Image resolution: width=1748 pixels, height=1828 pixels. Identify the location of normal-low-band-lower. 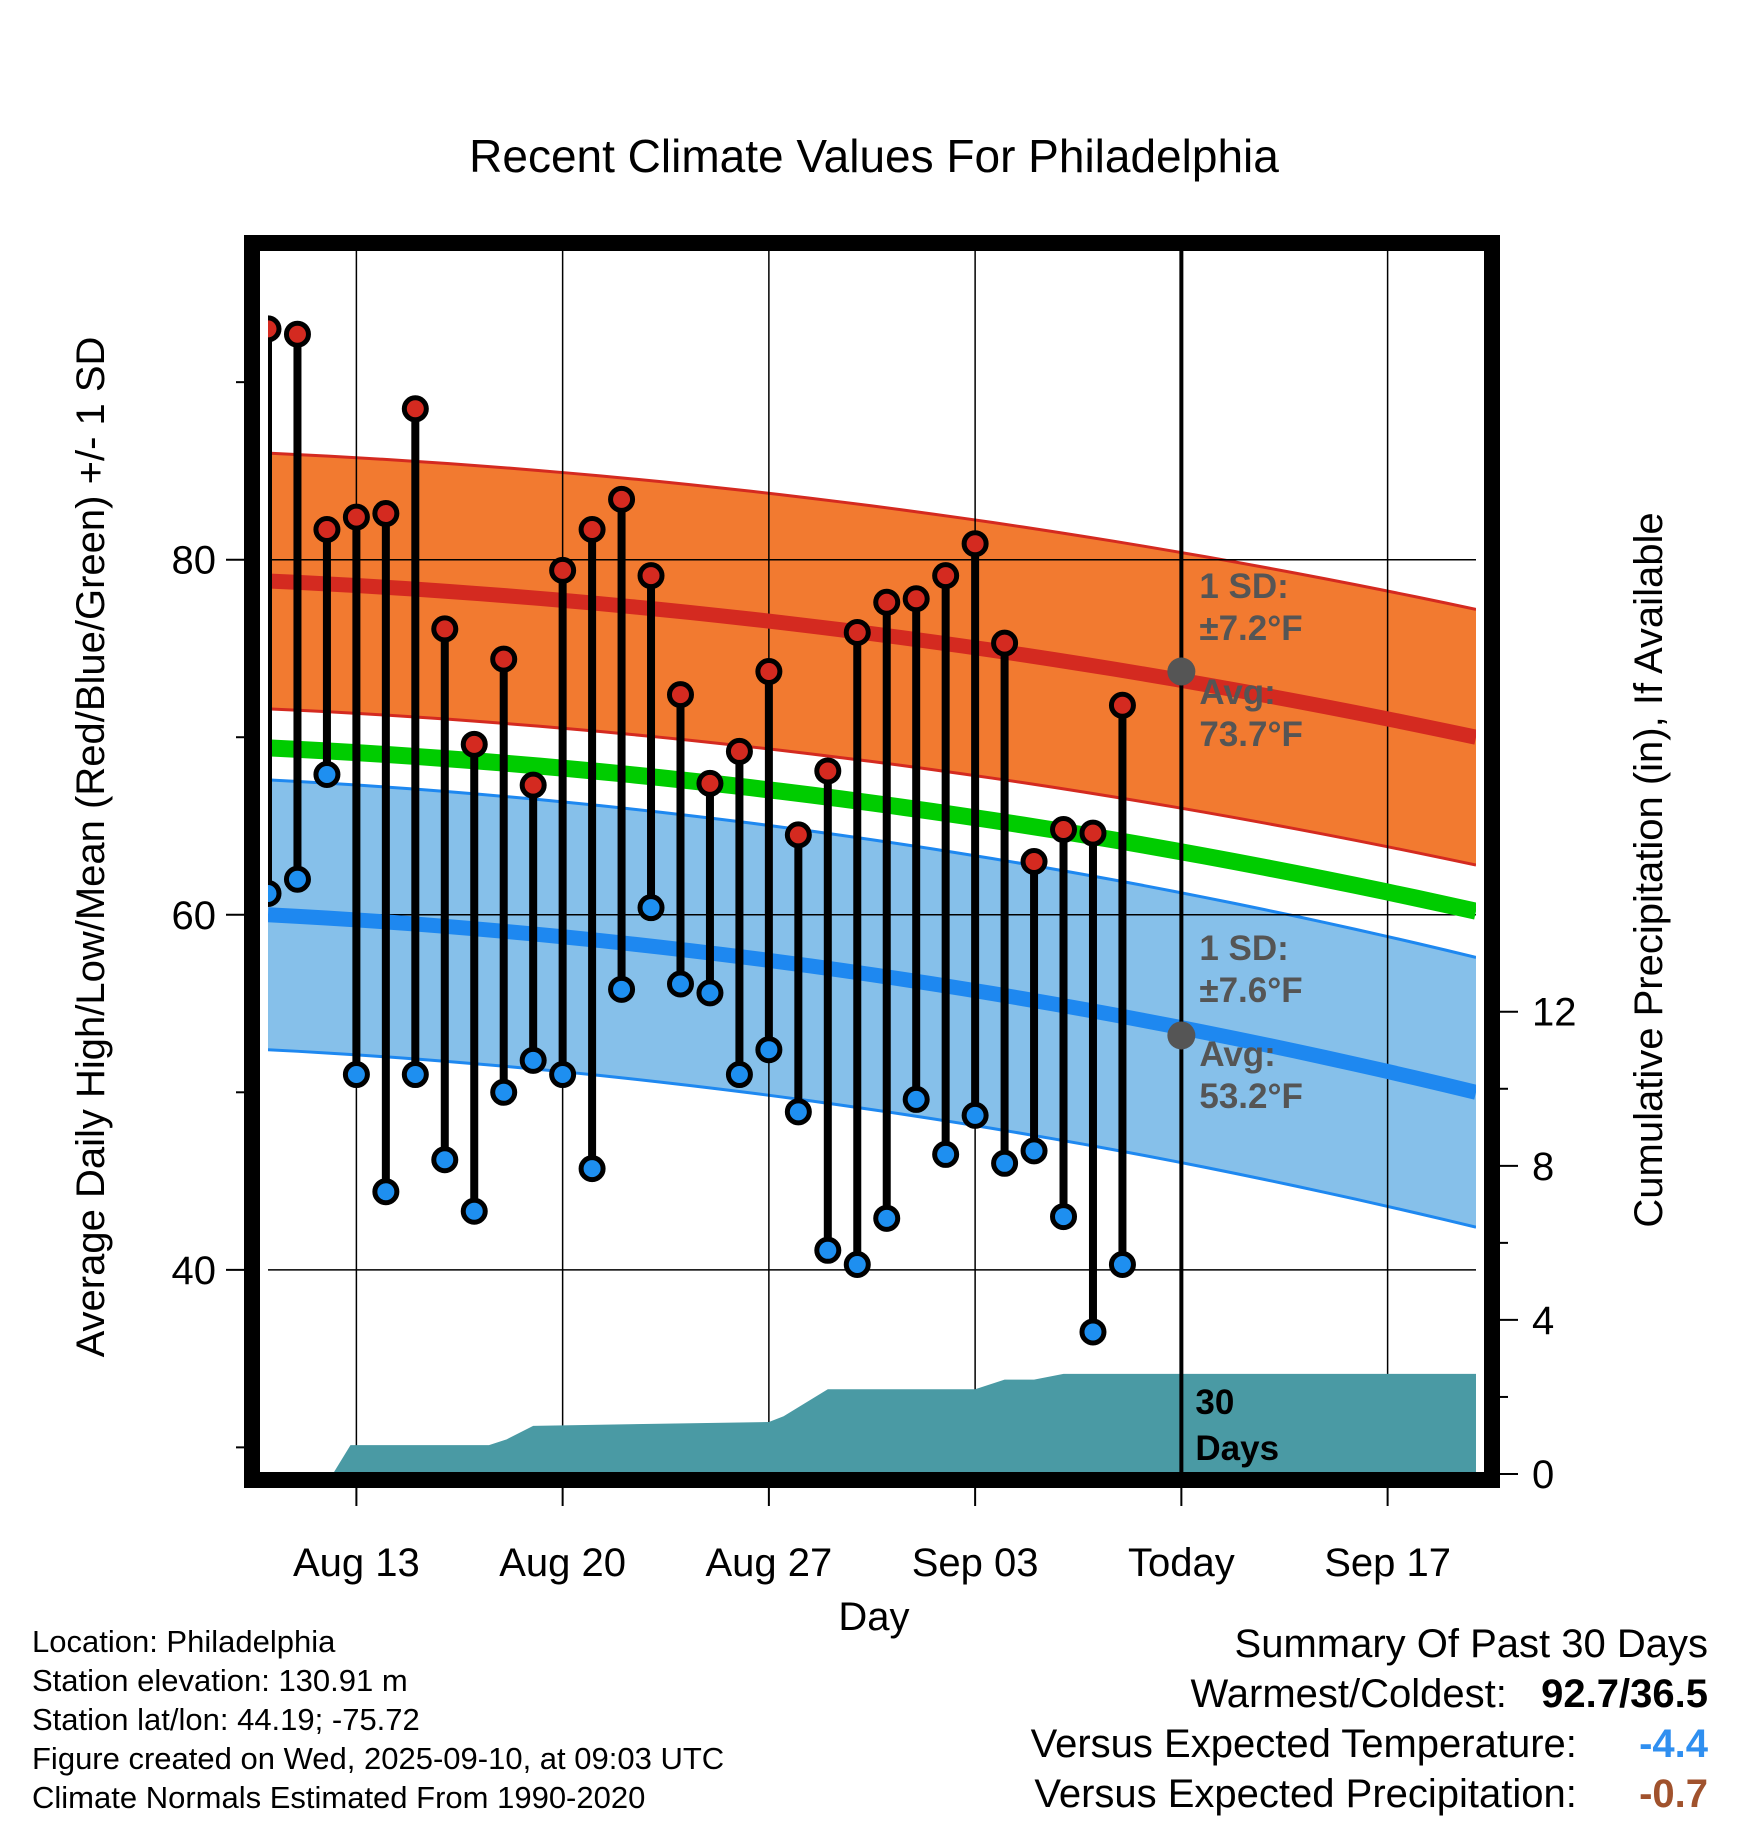
(872, 1138).